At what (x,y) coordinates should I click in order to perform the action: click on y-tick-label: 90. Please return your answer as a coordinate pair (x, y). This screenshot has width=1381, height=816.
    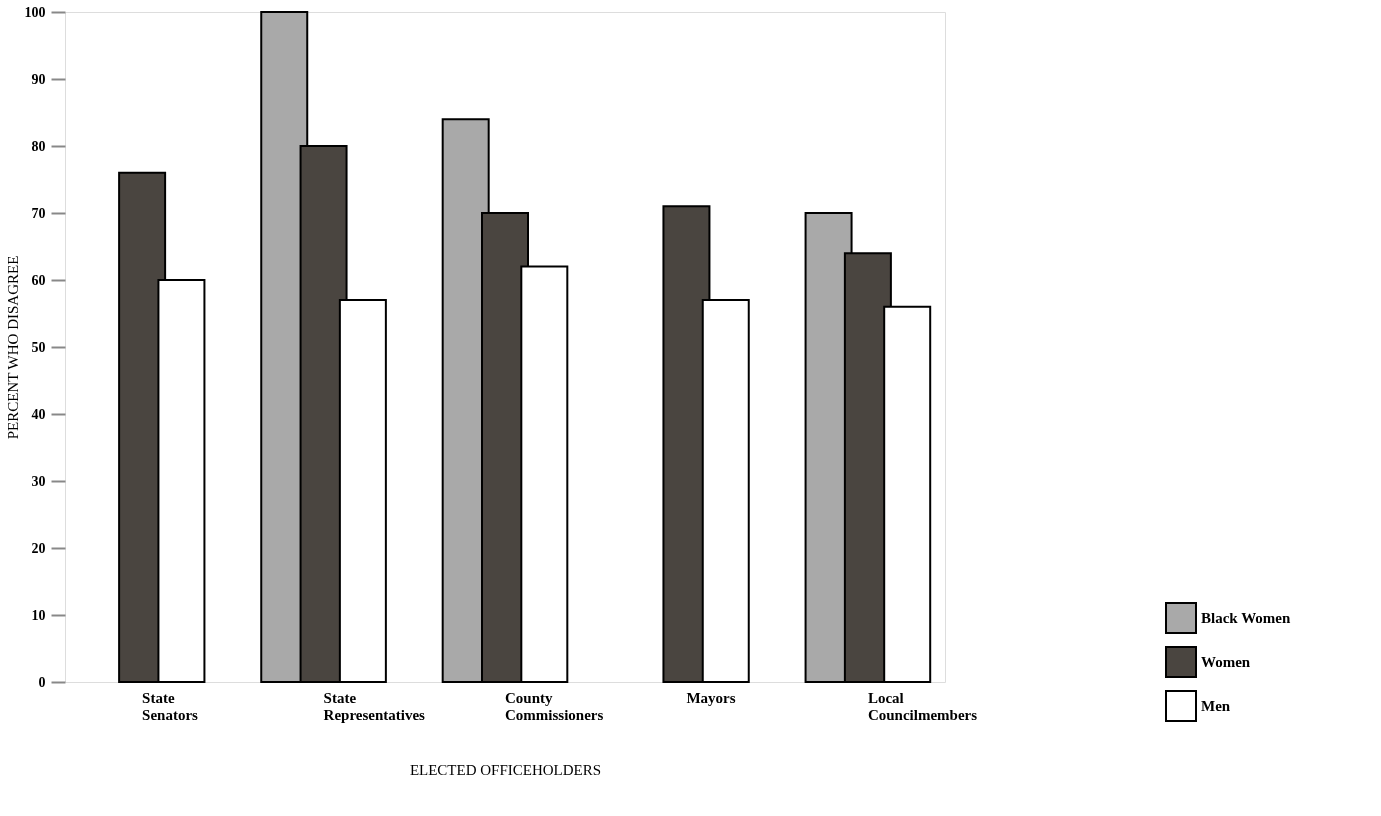
    Looking at the image, I should click on (38, 79).